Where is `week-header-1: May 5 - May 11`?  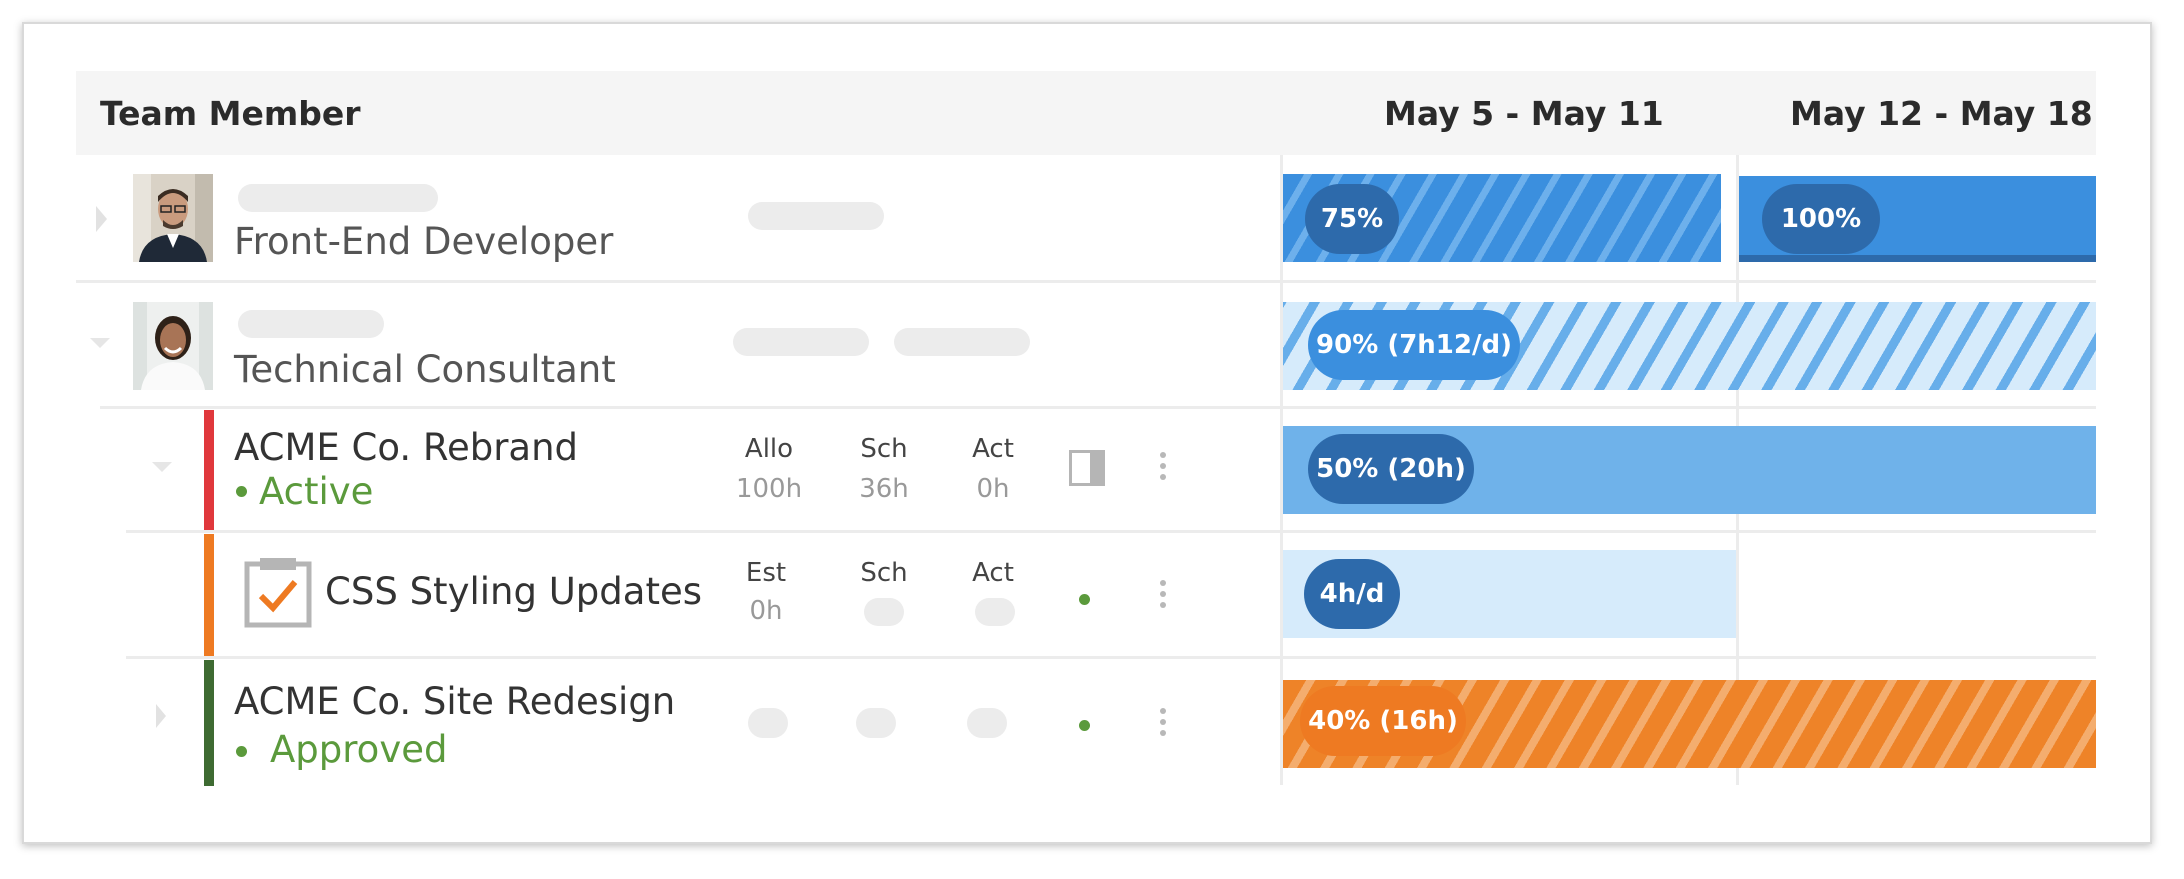 week-header-1: May 5 - May 11 is located at coordinates (1524, 113).